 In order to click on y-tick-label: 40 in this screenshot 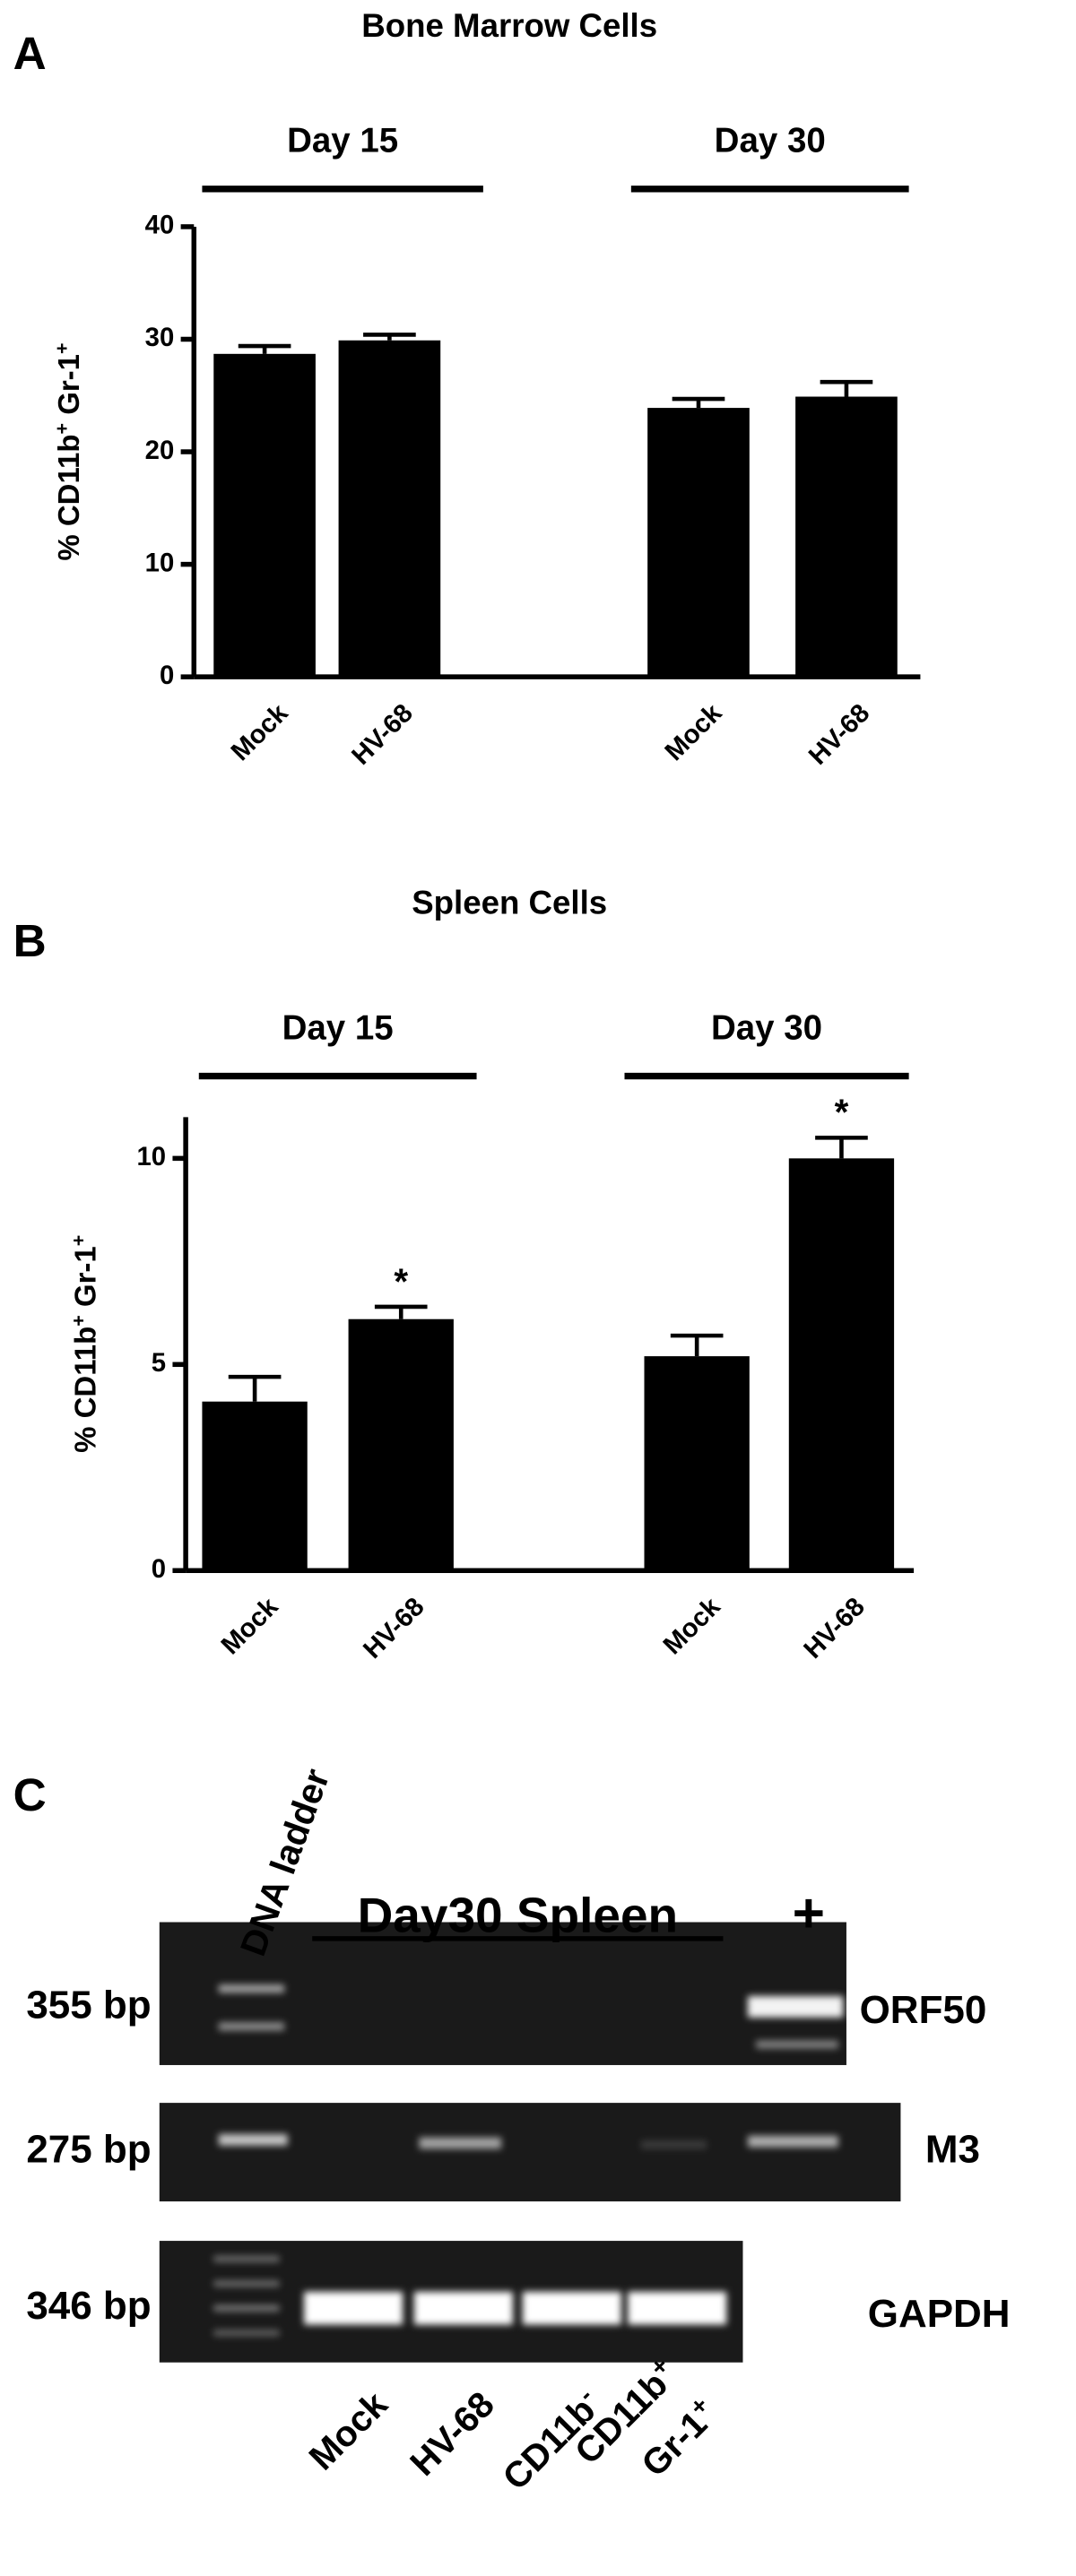, I will do `click(160, 225)`.